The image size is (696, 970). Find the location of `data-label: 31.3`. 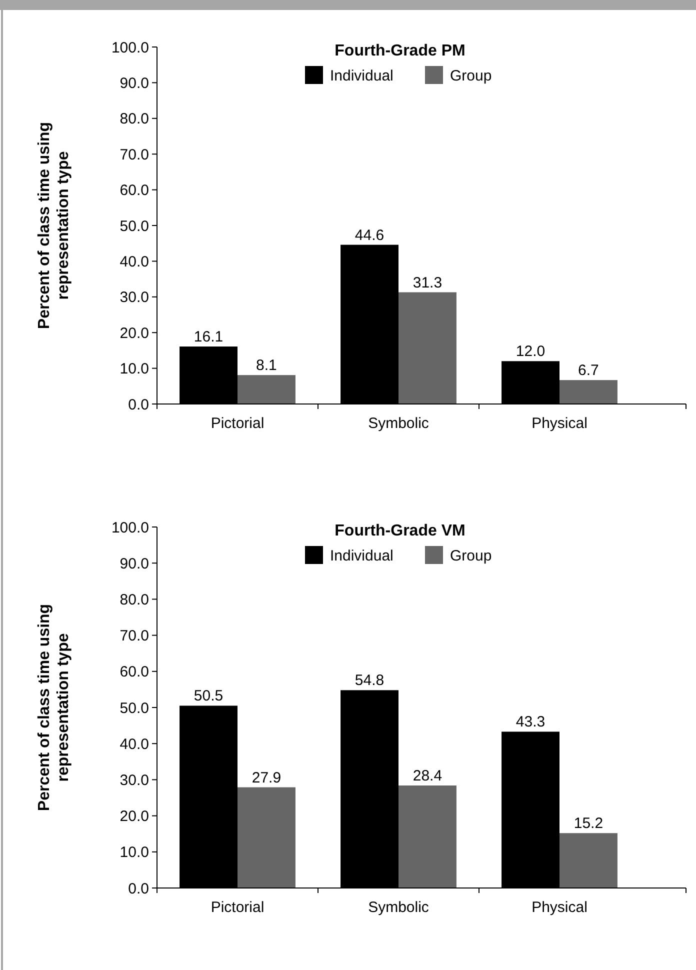

data-label: 31.3 is located at coordinates (427, 283).